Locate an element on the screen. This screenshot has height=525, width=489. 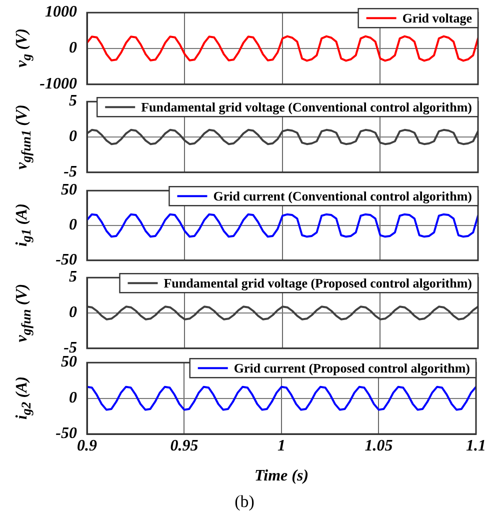
y-tick-label: -1000 is located at coordinates (58, 84).